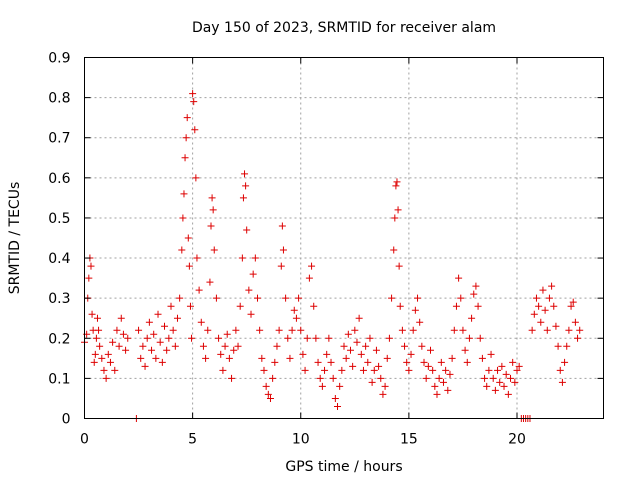  What do you see at coordinates (59, 219) in the screenshot?
I see `y-tick-label: 0.5` at bounding box center [59, 219].